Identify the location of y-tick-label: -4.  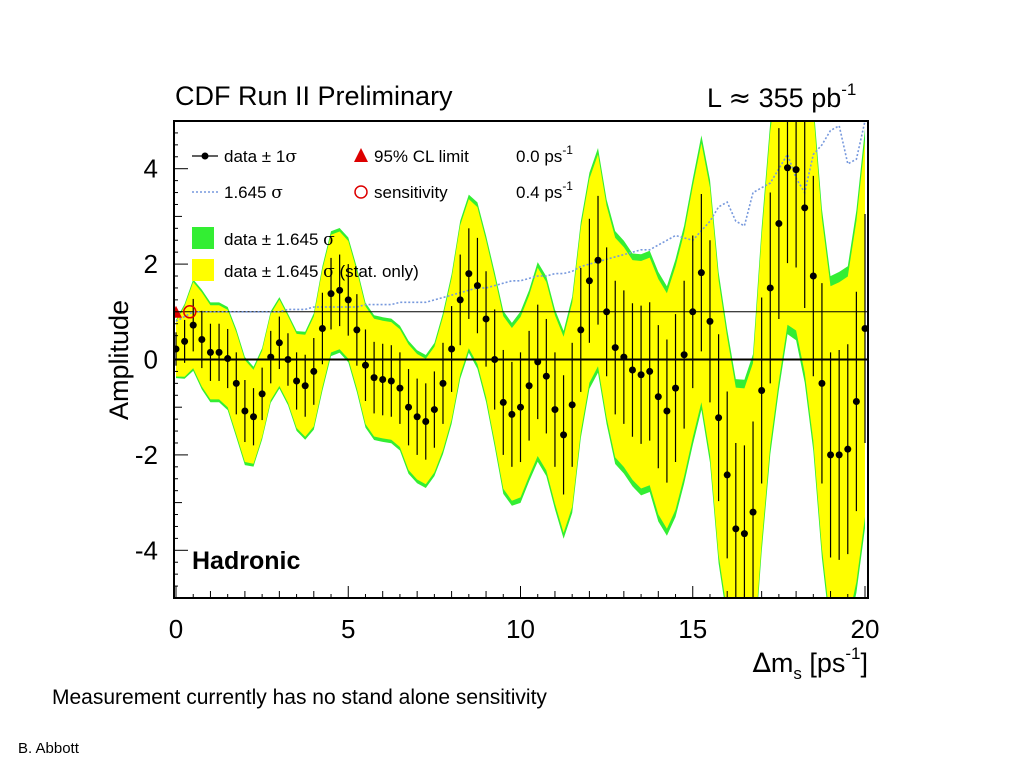
(146, 550).